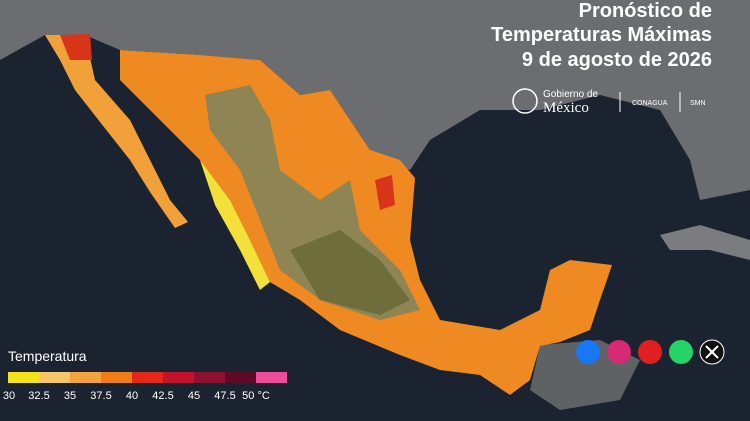 This screenshot has width=750, height=421. Describe the element at coordinates (601, 35) in the screenshot. I see `title-line: Temperaturas Máximas` at that location.